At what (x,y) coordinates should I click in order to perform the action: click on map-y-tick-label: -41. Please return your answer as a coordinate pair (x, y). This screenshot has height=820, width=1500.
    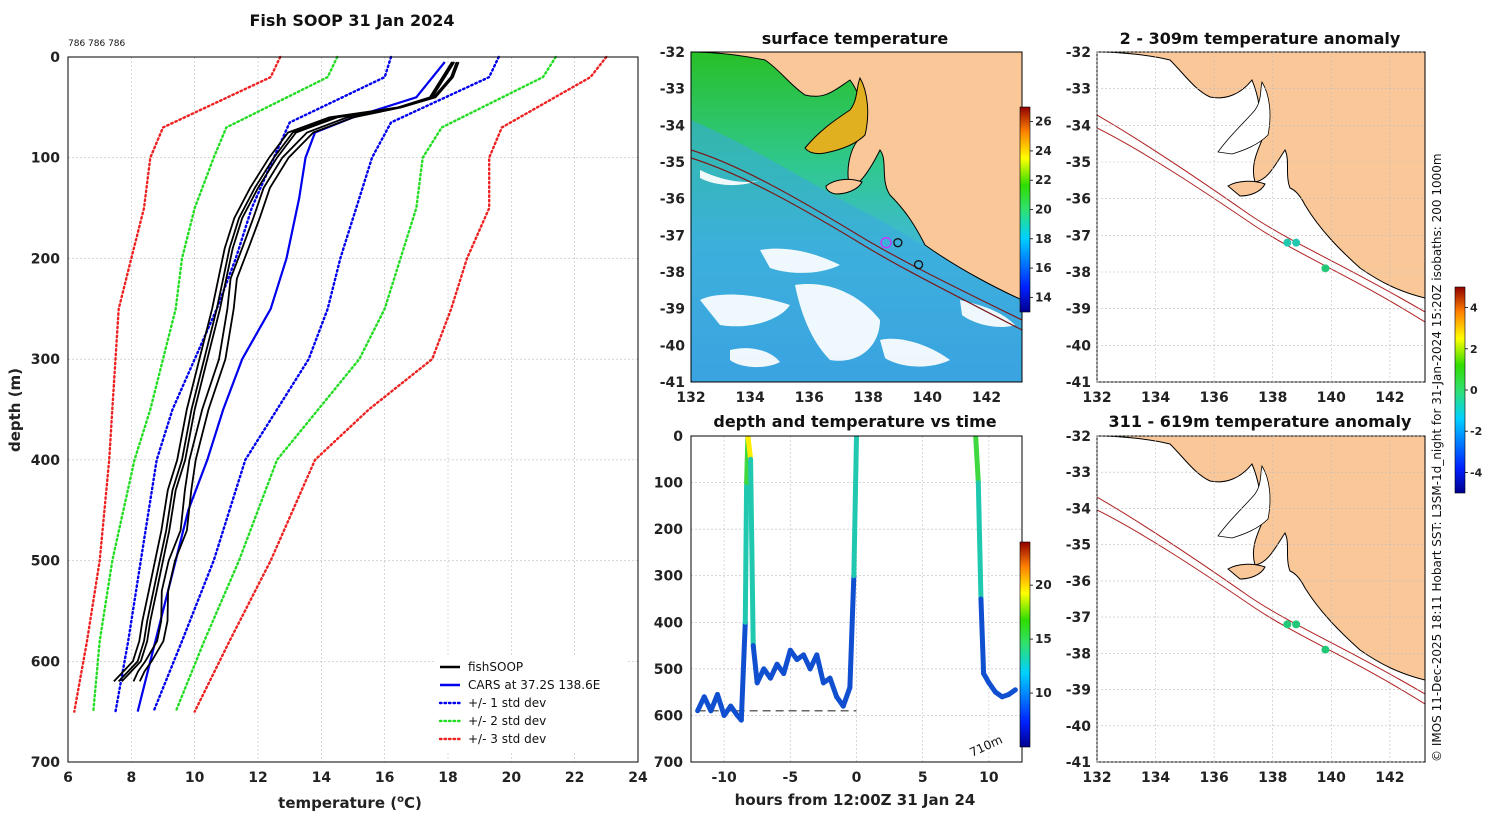
    Looking at the image, I should click on (1078, 763).